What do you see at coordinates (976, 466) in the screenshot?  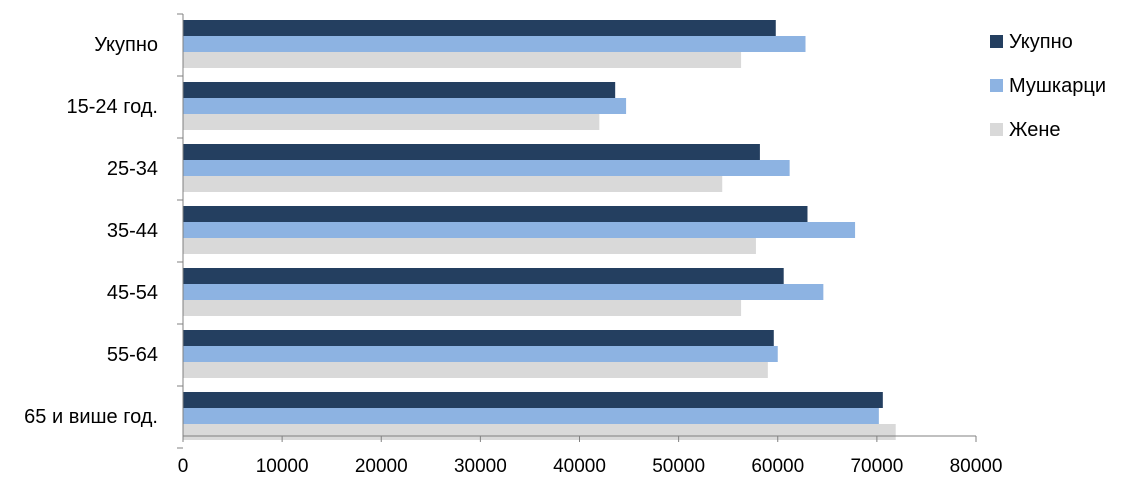 I see `x-tick-label: 80000` at bounding box center [976, 466].